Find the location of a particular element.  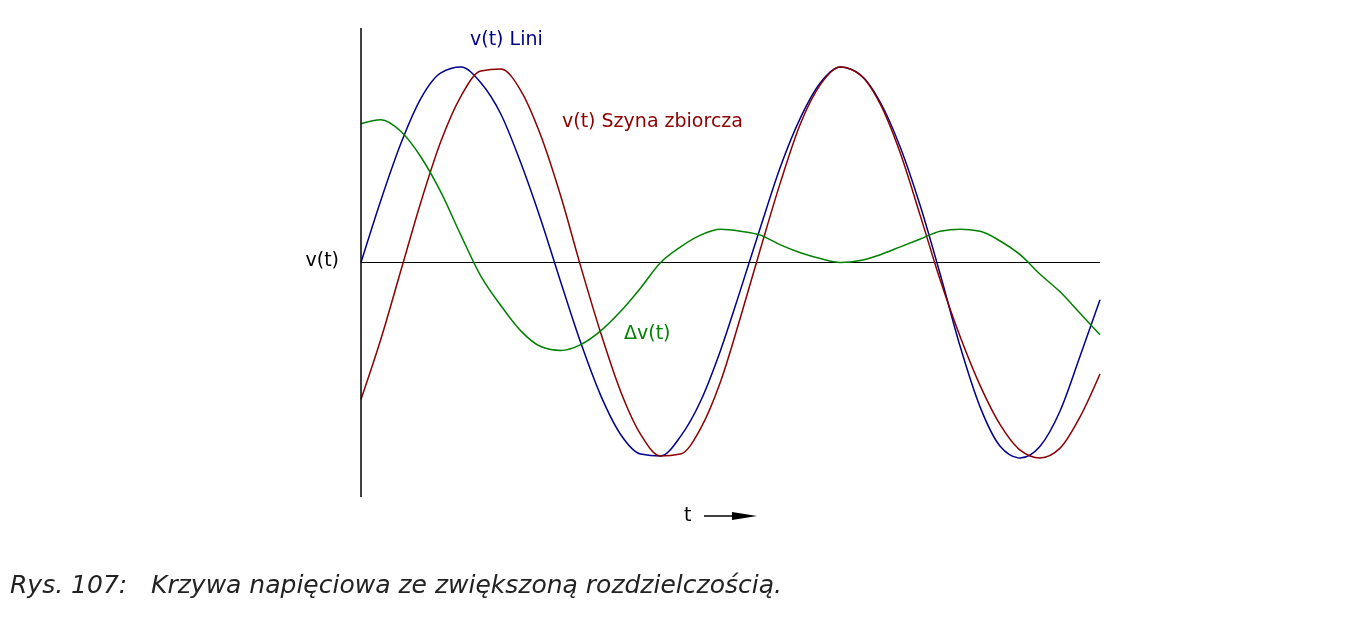

text: Rys. 107: Krzywa napięciowa ze zwiększoną rozdzielczością. is located at coordinates (396, 584).